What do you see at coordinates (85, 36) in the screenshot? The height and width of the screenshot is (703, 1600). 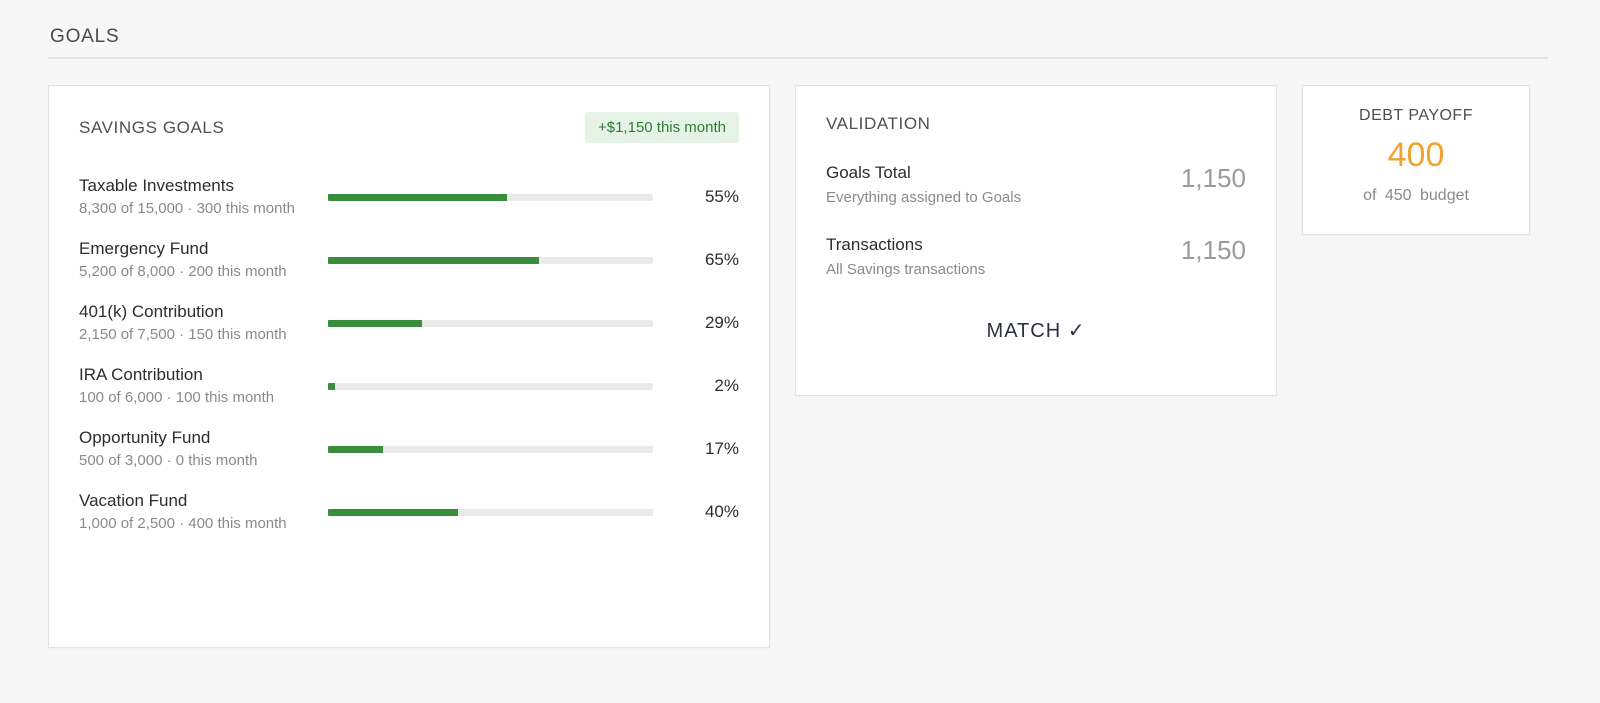 I see `page-title: GOALS` at bounding box center [85, 36].